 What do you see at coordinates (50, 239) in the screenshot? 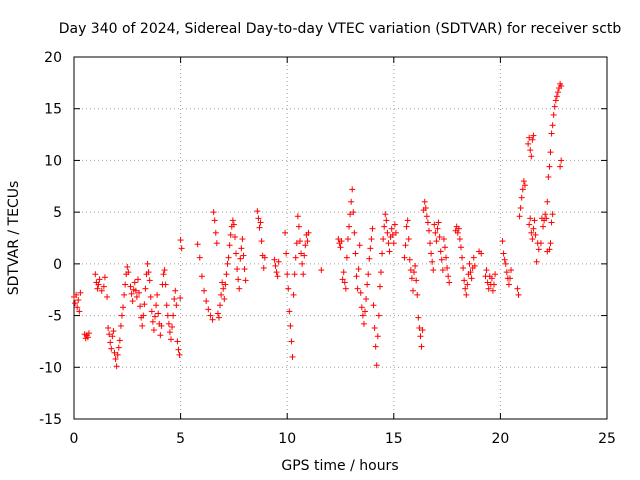
I see `y-tick-labels: -15 -10 -5 0 5 10 15 20` at bounding box center [50, 239].